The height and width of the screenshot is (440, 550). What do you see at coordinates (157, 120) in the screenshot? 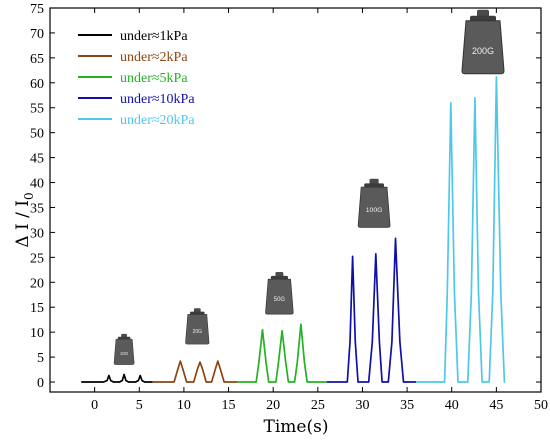
I see `legend-label-4: under≈20kPa` at bounding box center [157, 120].